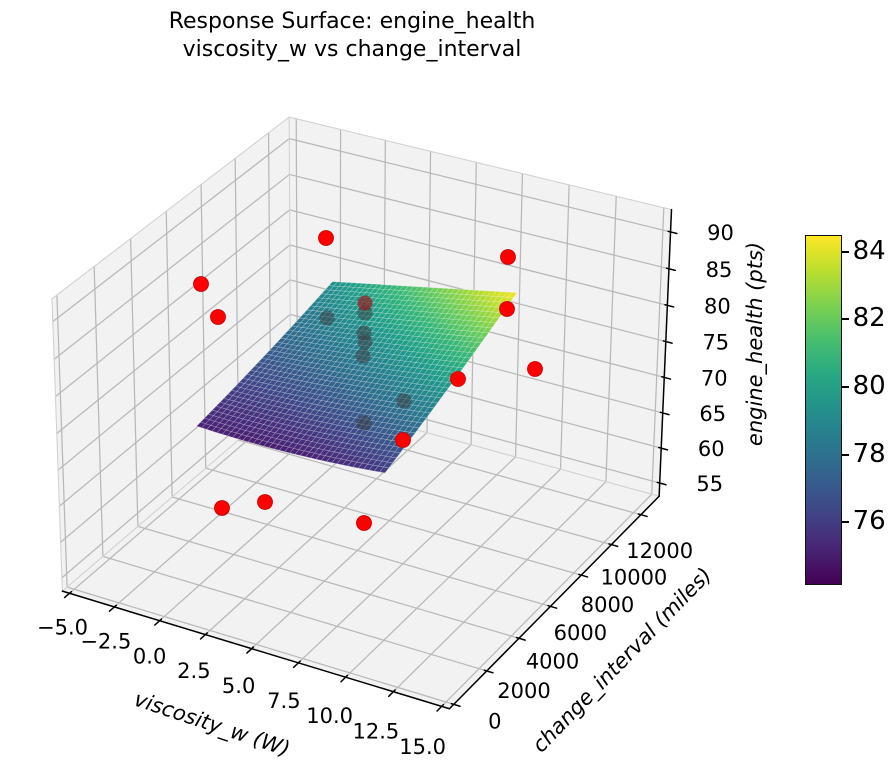 The width and height of the screenshot is (896, 774). I want to click on colorbar-tick-label: 78, so click(869, 453).